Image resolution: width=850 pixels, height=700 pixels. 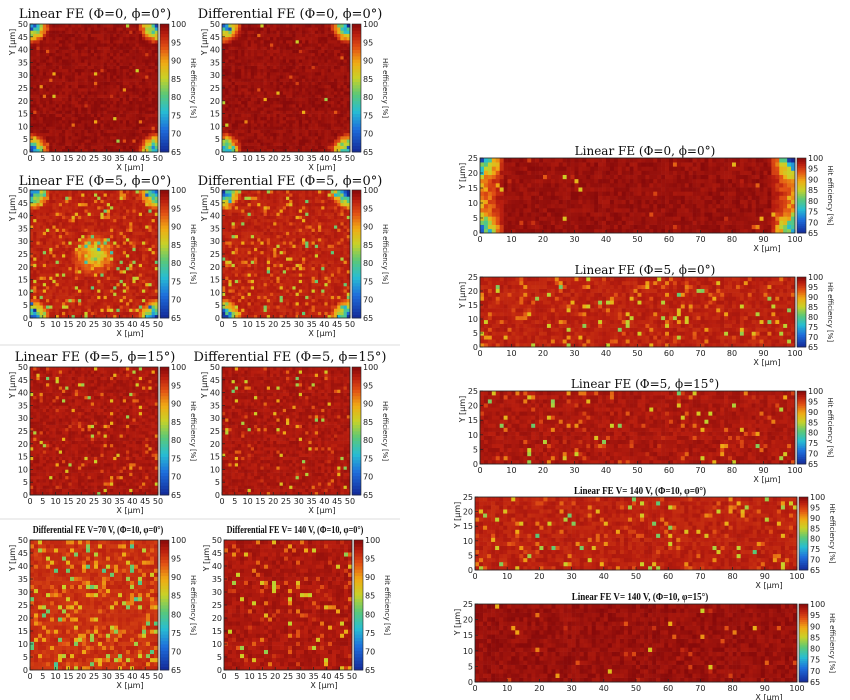 What do you see at coordinates (321, 167) in the screenshot?
I see `x-axis-label: X [μm]` at bounding box center [321, 167].